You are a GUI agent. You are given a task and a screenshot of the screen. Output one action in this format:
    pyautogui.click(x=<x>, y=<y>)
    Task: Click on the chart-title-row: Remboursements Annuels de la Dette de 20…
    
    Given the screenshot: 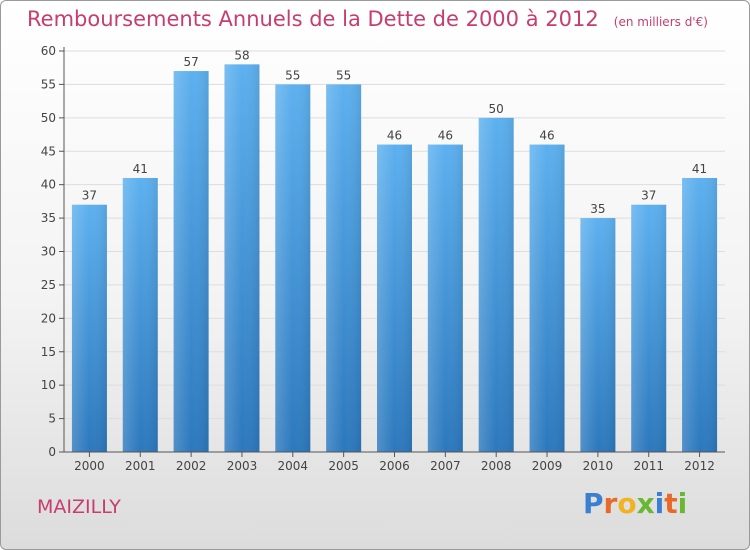 What is the action you would take?
    pyautogui.click(x=367, y=19)
    